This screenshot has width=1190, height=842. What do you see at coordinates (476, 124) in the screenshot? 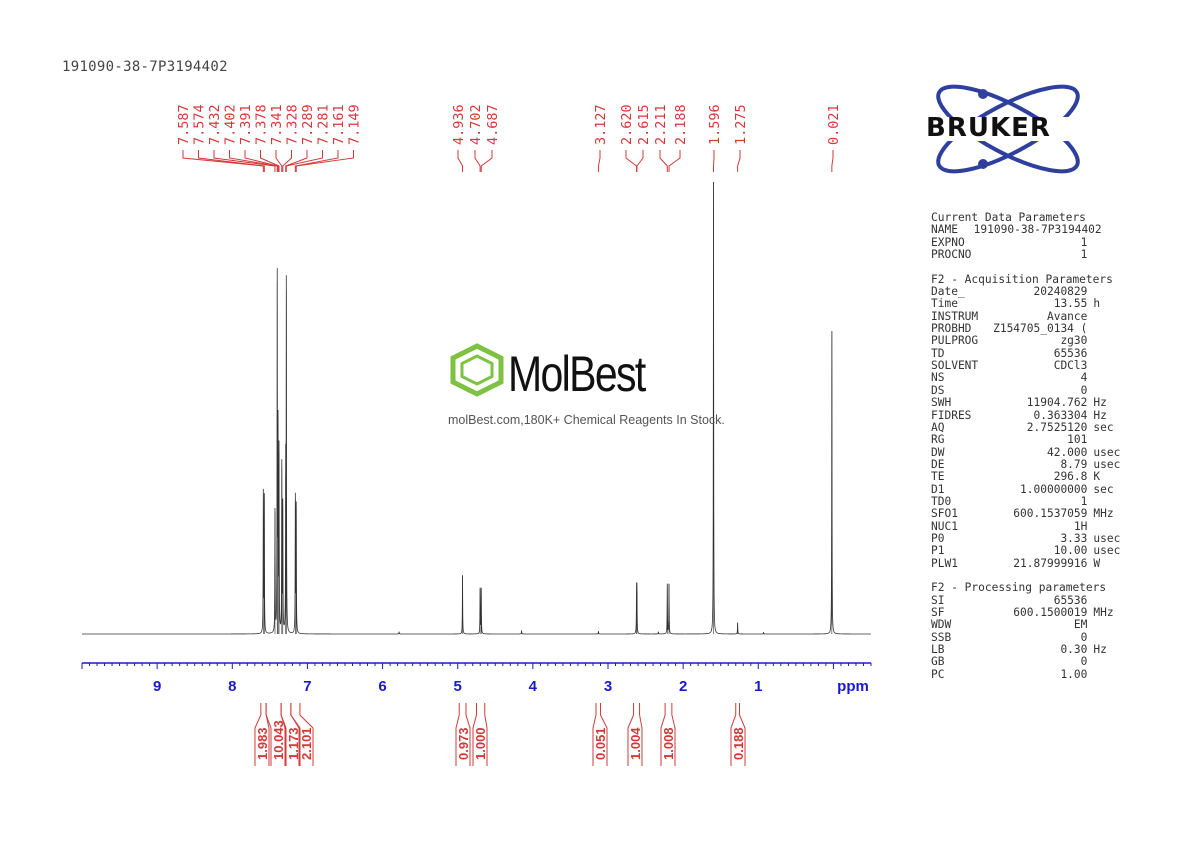
I see `peak-label: 4.702` at bounding box center [476, 124].